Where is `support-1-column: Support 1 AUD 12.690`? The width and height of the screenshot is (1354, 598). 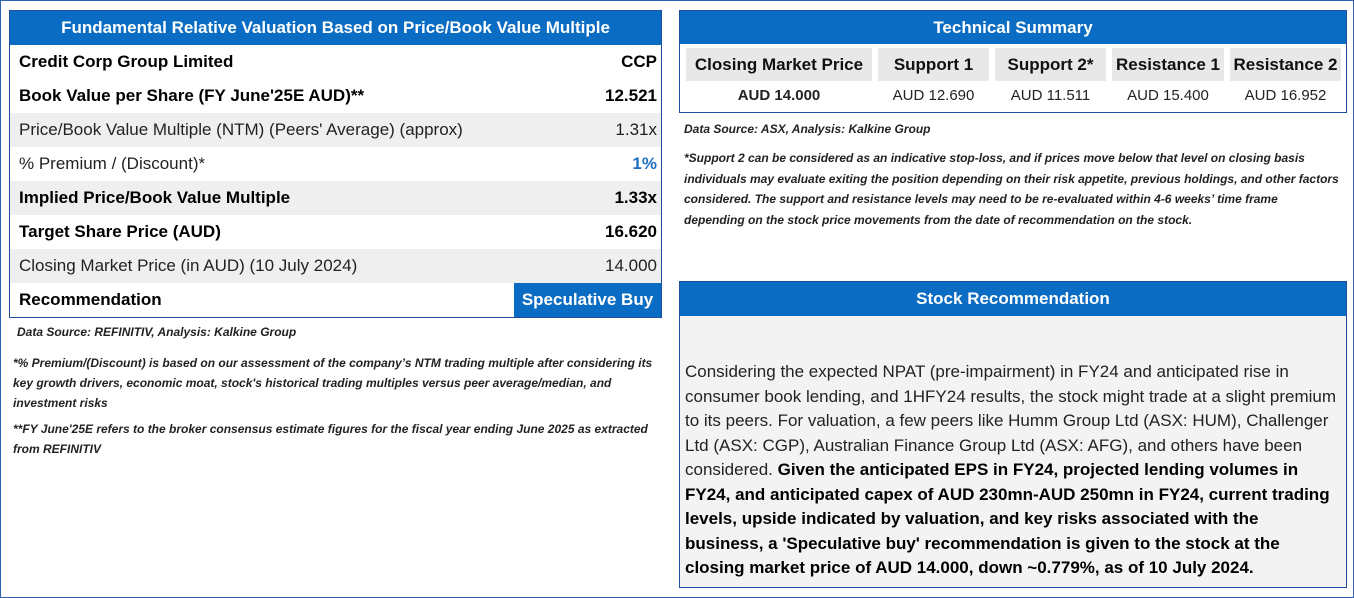 support-1-column: Support 1 AUD 12.690 is located at coordinates (933, 78).